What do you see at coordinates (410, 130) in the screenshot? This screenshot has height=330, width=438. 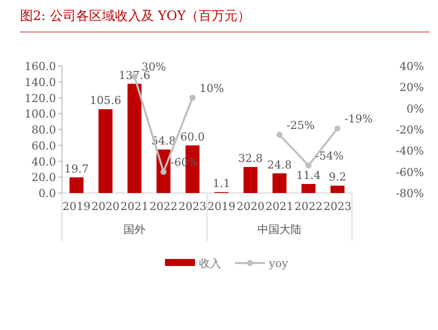 I see `y2-tick-label: -20%` at bounding box center [410, 130].